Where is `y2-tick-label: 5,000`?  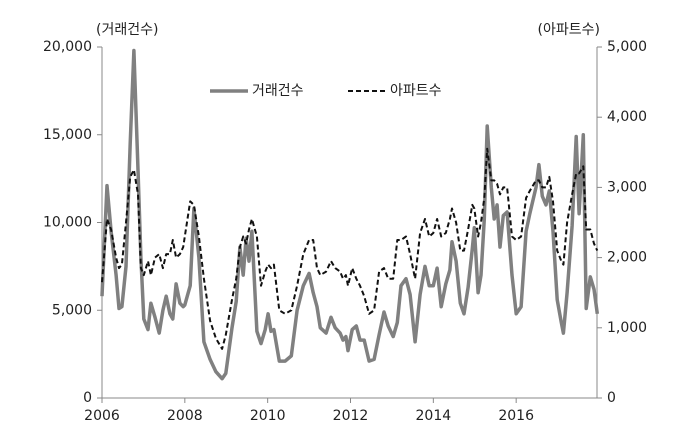
y2-tick-label: 5,000 is located at coordinates (627, 47).